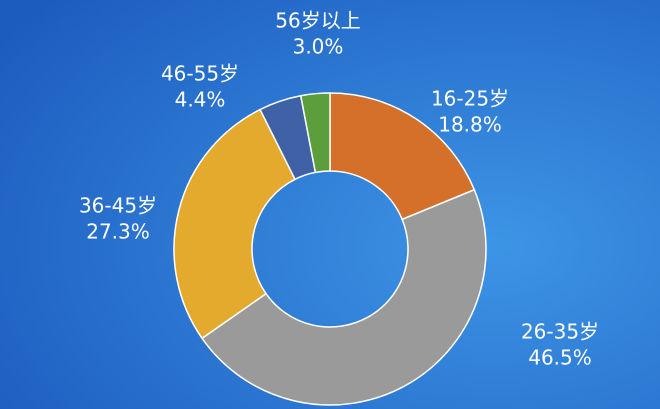  I want to click on value-label: 4.4%, so click(200, 100).